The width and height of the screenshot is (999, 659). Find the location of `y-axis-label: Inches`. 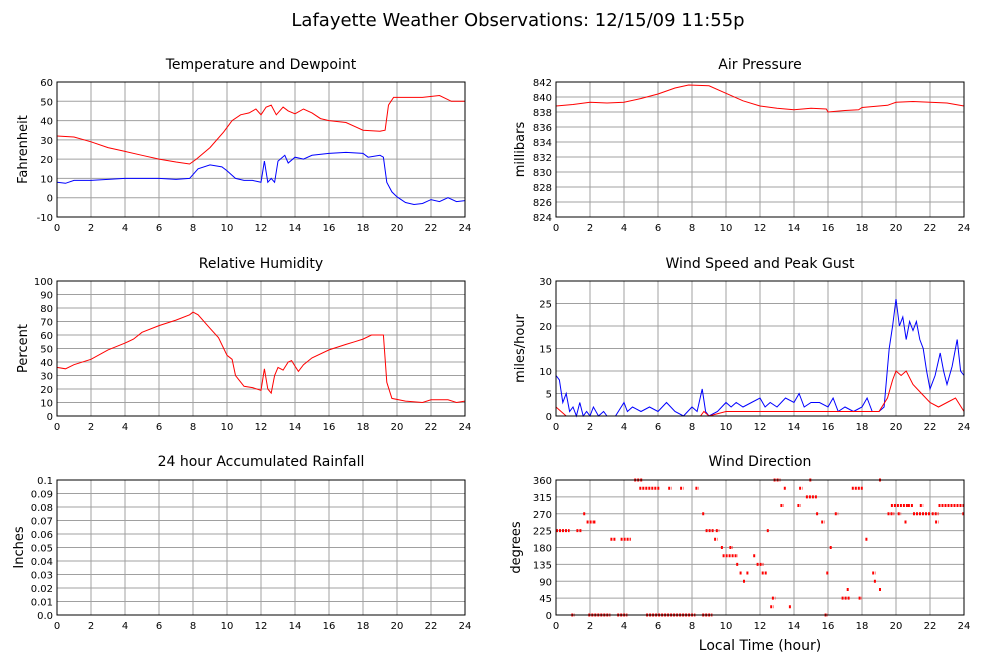

y-axis-label: Inches is located at coordinates (19, 547).